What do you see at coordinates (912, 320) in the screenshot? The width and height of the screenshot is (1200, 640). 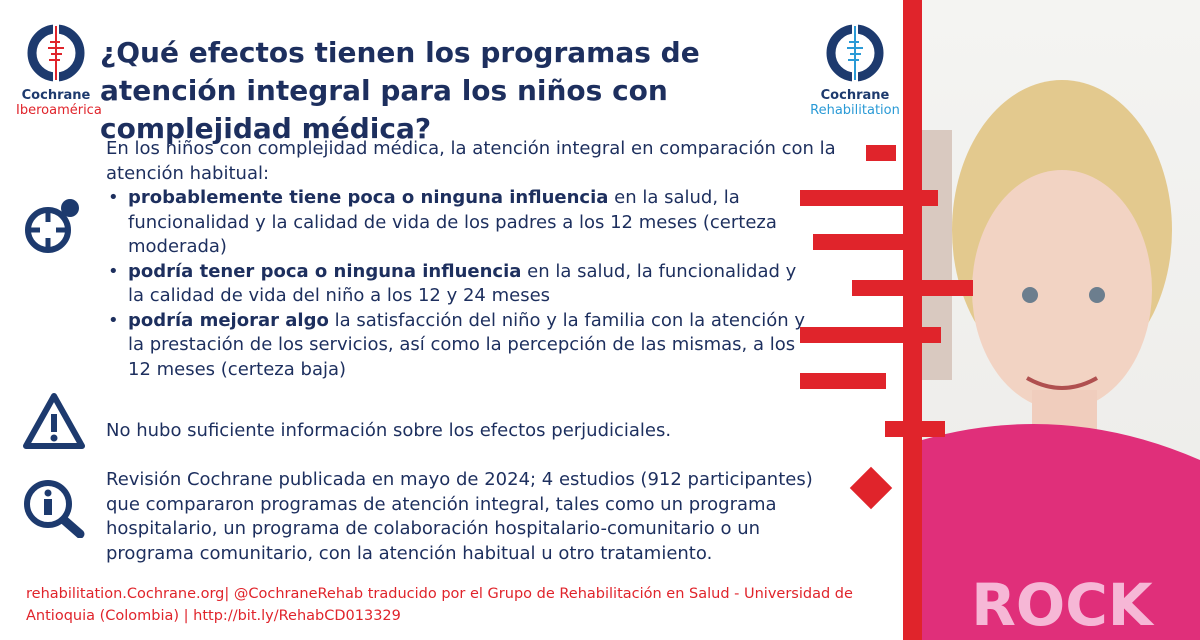 I see `red-vertical-bar` at bounding box center [912, 320].